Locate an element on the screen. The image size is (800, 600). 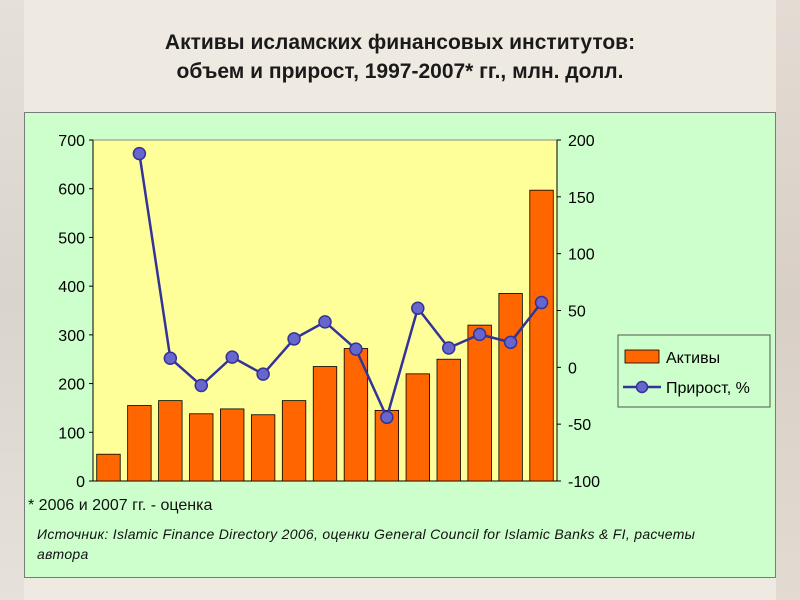
background-right-strip is located at coordinates (788, 300).